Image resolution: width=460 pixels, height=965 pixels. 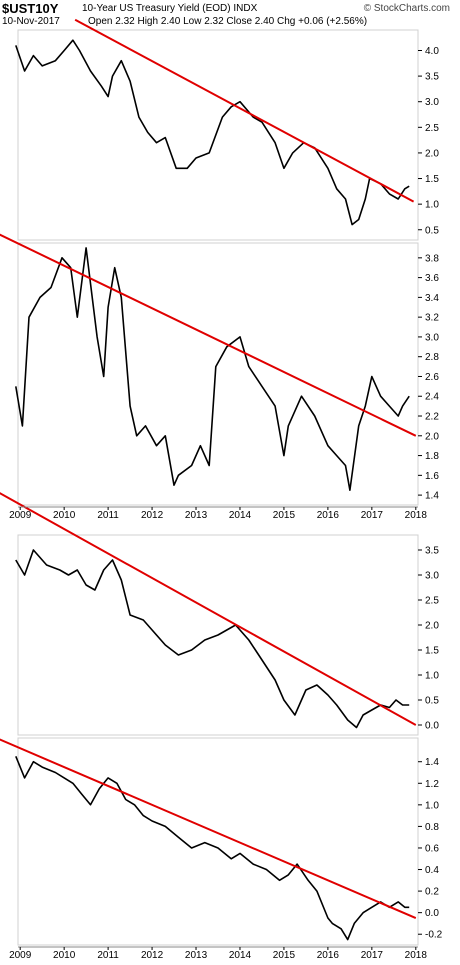 I want to click on y-tick-label: 3.2, so click(x=432, y=318).